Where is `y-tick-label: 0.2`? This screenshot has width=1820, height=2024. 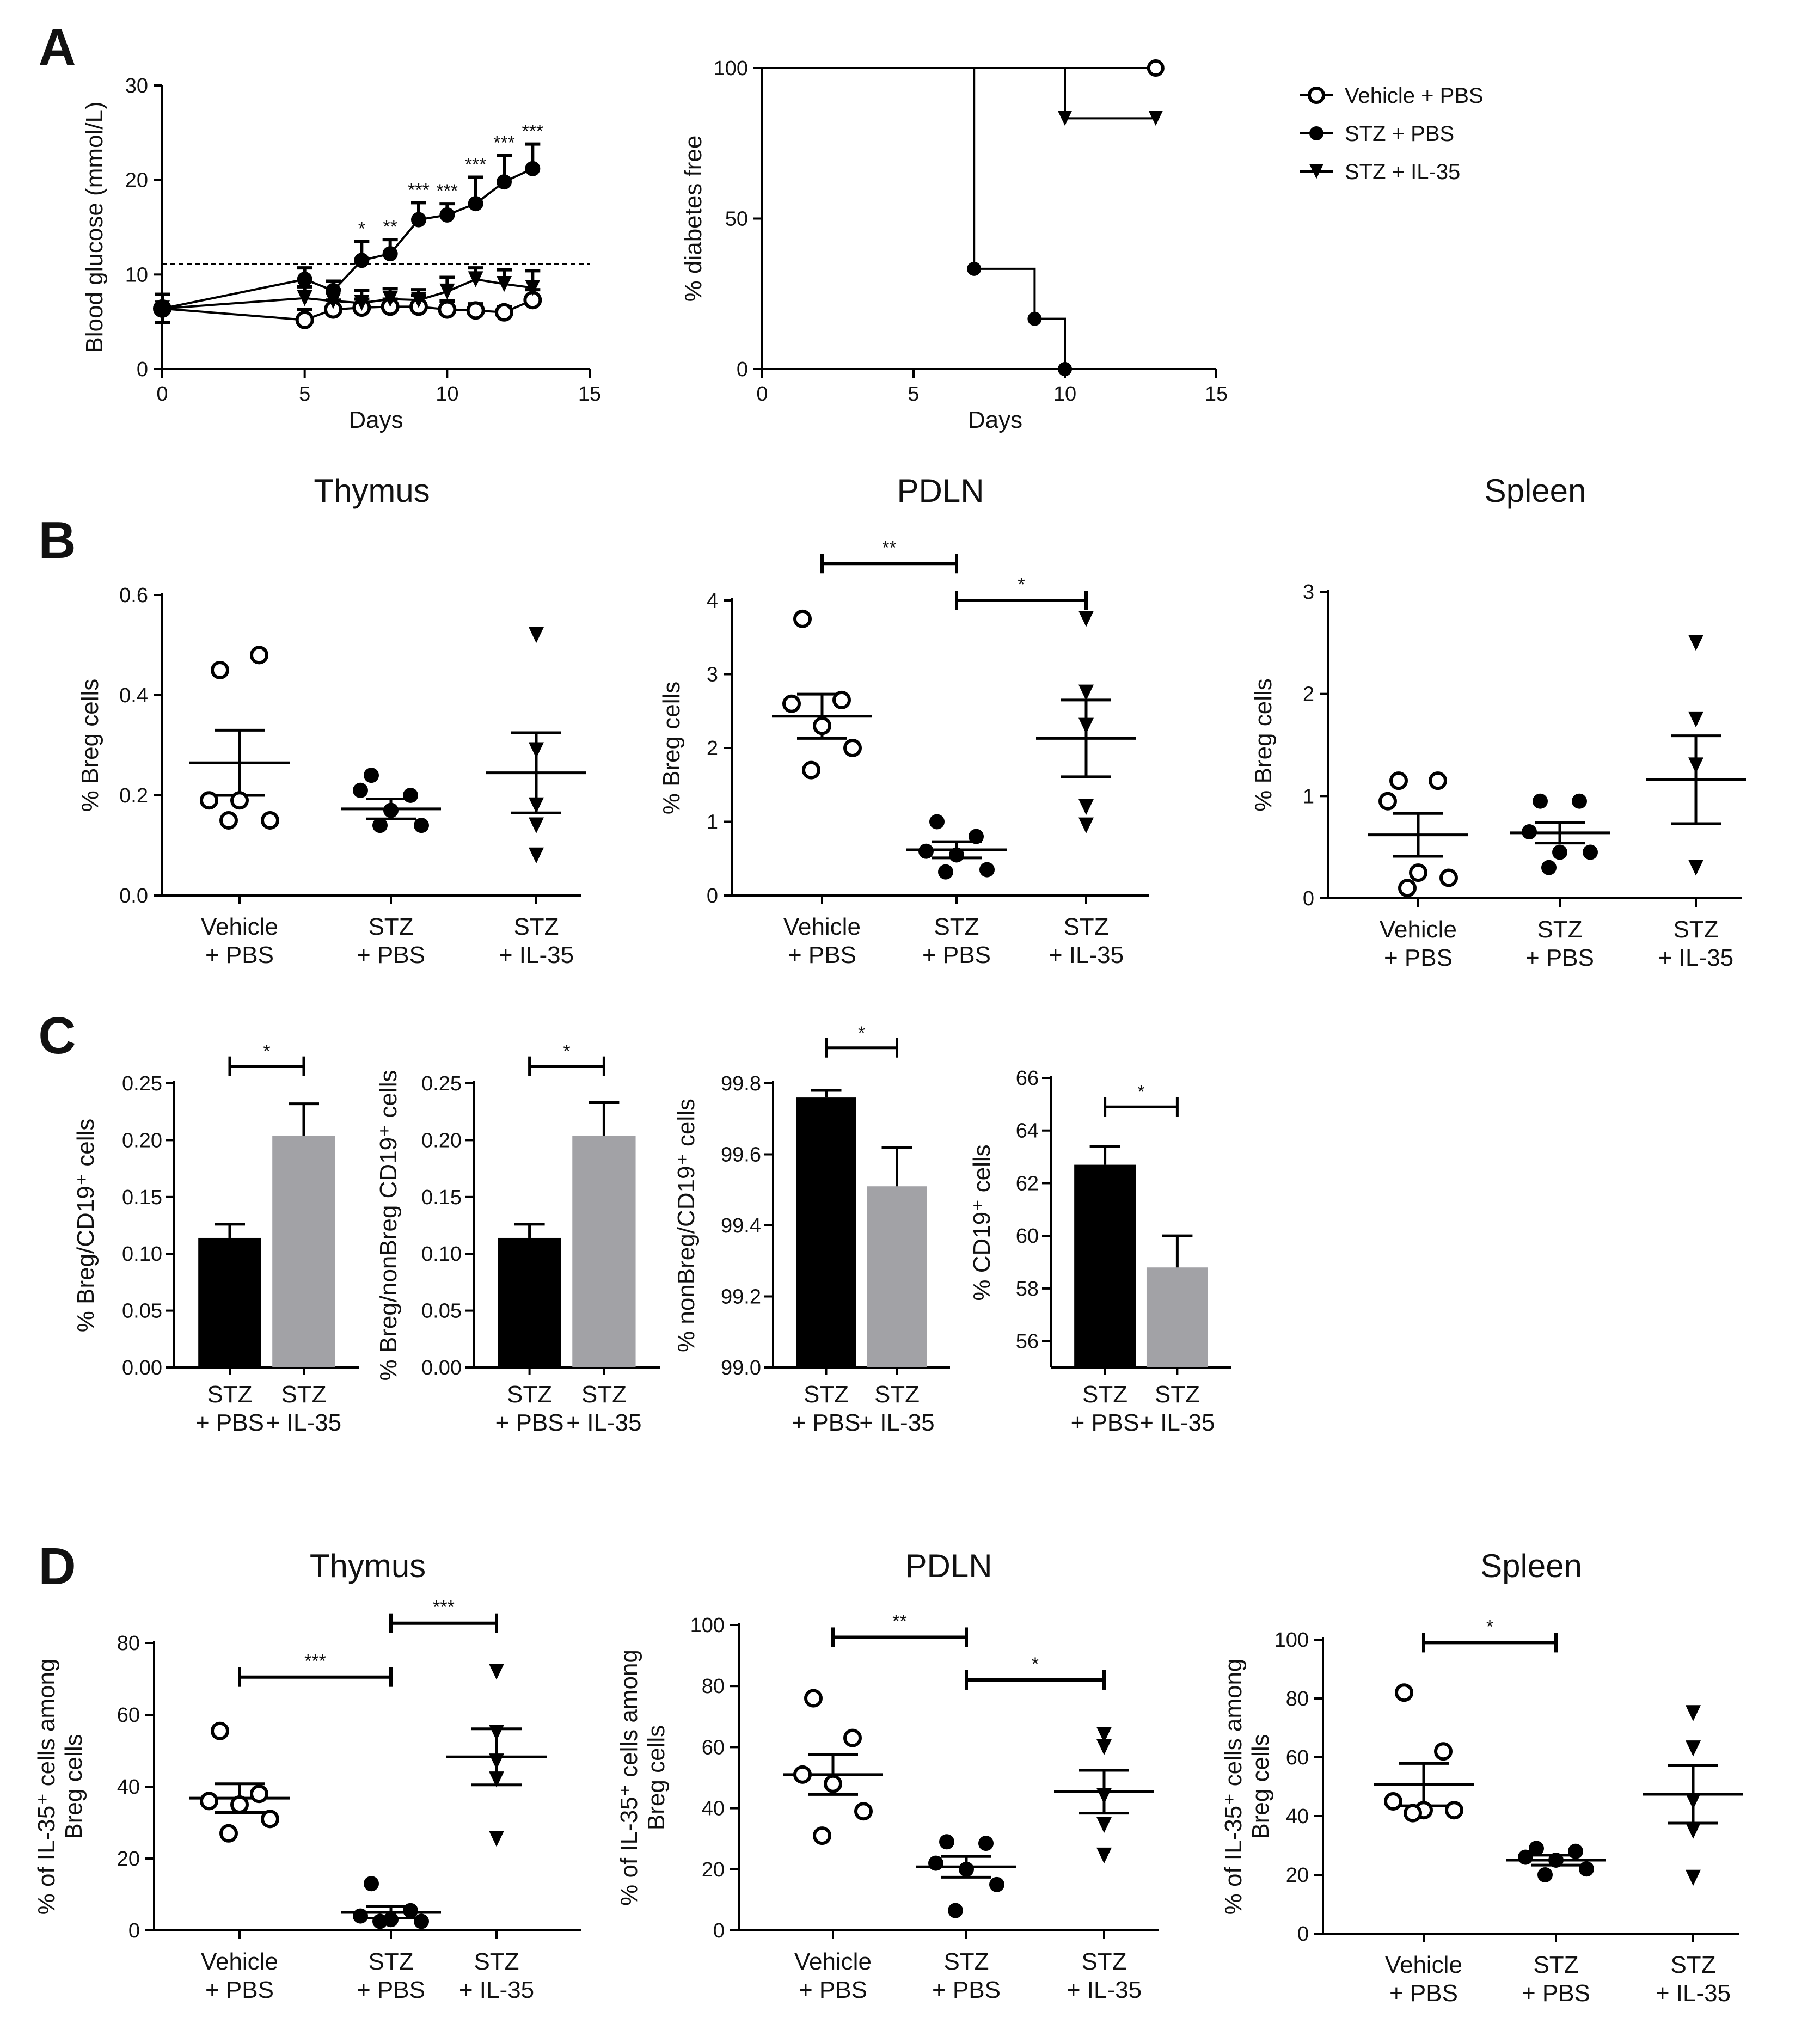
y-tick-label: 0.2 is located at coordinates (133, 795).